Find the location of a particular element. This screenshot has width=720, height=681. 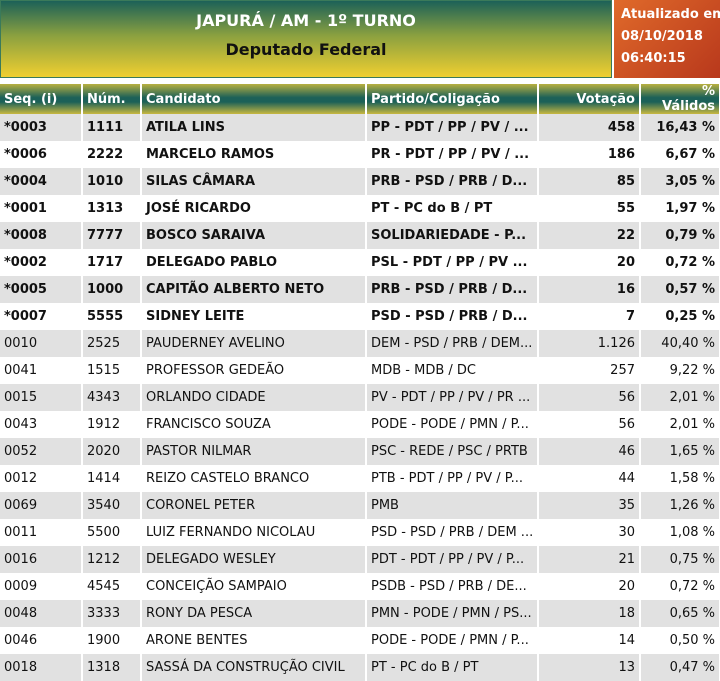

cell-candidate: ARONE BENTES is located at coordinates (254, 640).